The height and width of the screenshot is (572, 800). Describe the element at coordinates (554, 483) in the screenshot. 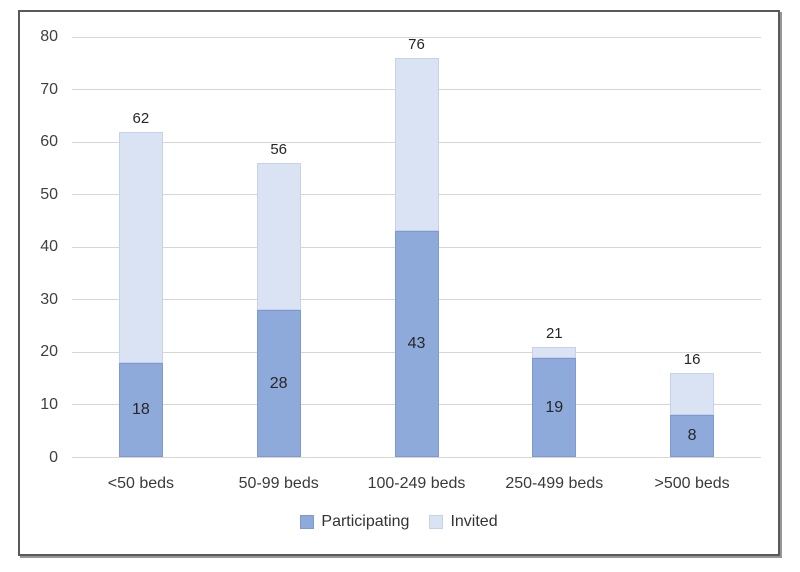

I see `x-axis-category-label: 250-499 beds` at that location.